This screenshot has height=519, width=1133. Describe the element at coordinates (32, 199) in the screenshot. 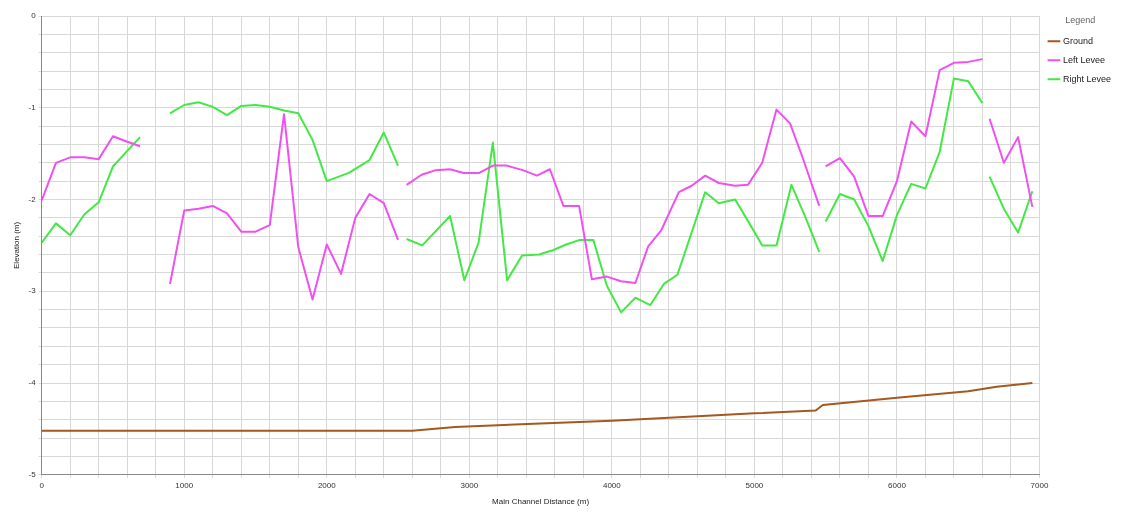

I see `y-tick-label: -2` at that location.